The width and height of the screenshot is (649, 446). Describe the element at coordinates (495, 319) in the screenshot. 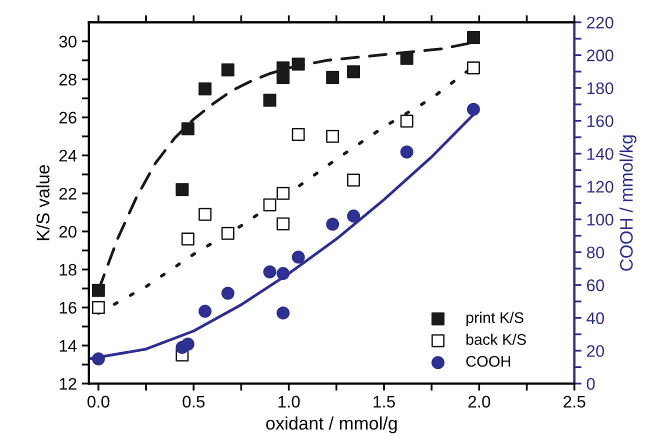

I see `legend-label: print K/S` at that location.